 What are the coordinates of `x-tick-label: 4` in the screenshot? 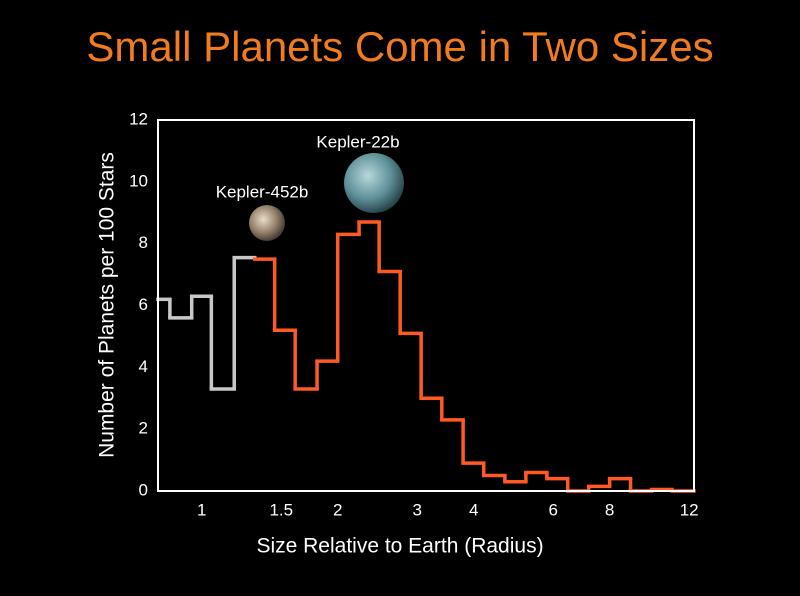 It's located at (473, 509).